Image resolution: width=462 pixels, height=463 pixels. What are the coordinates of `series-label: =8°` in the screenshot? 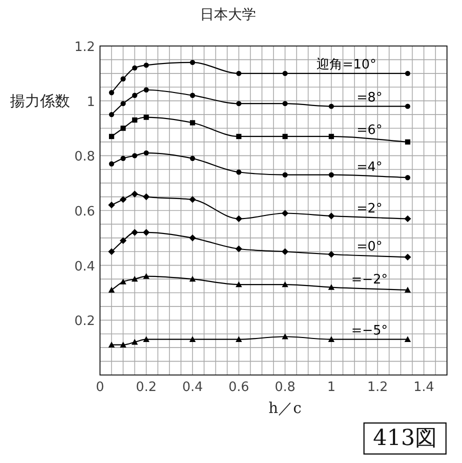 It's located at (369, 98).